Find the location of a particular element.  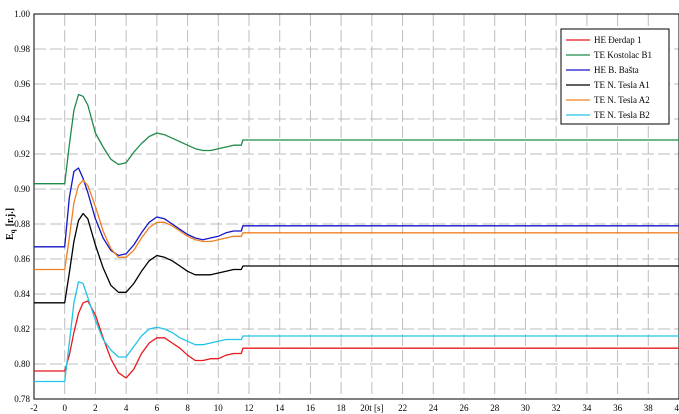

x-tick-label: 20t [s] is located at coordinates (371, 408).